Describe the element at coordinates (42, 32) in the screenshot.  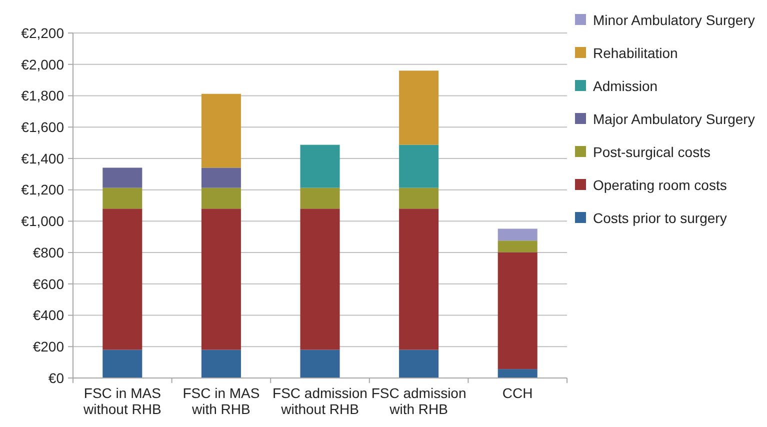
I see `y-tick-label: €2,200` at that location.